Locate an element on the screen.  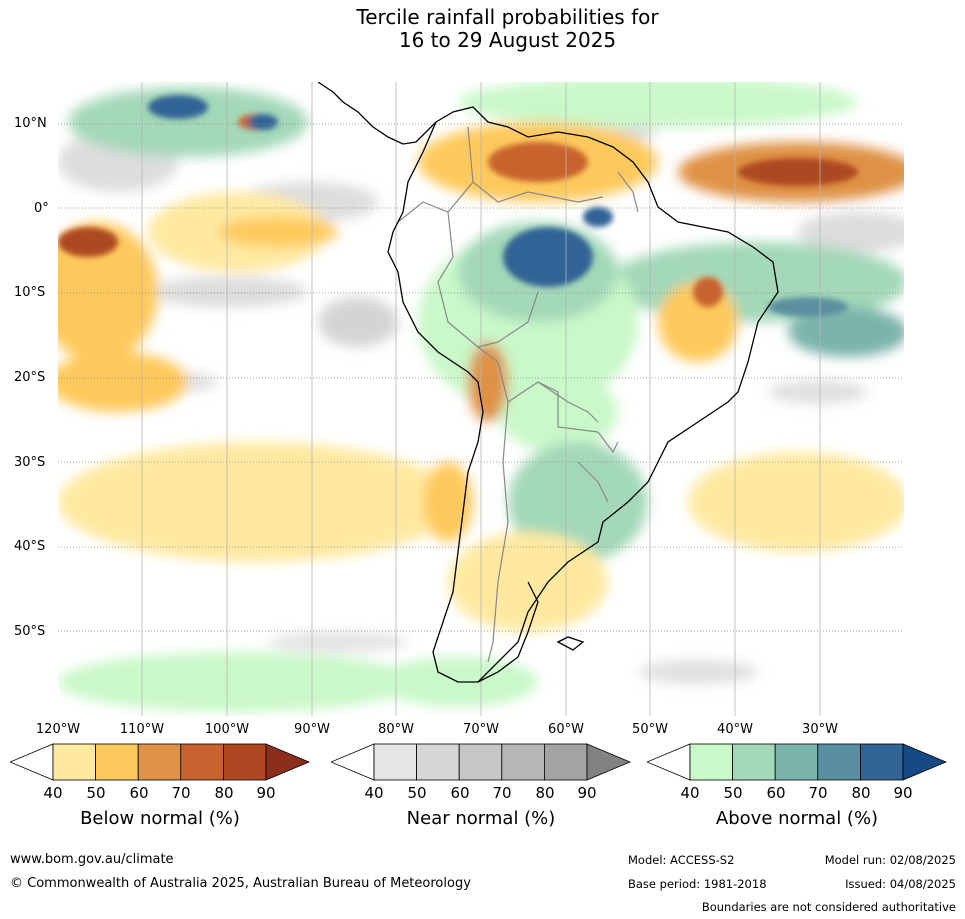
lon-label-40w: 40°W is located at coordinates (735, 729).